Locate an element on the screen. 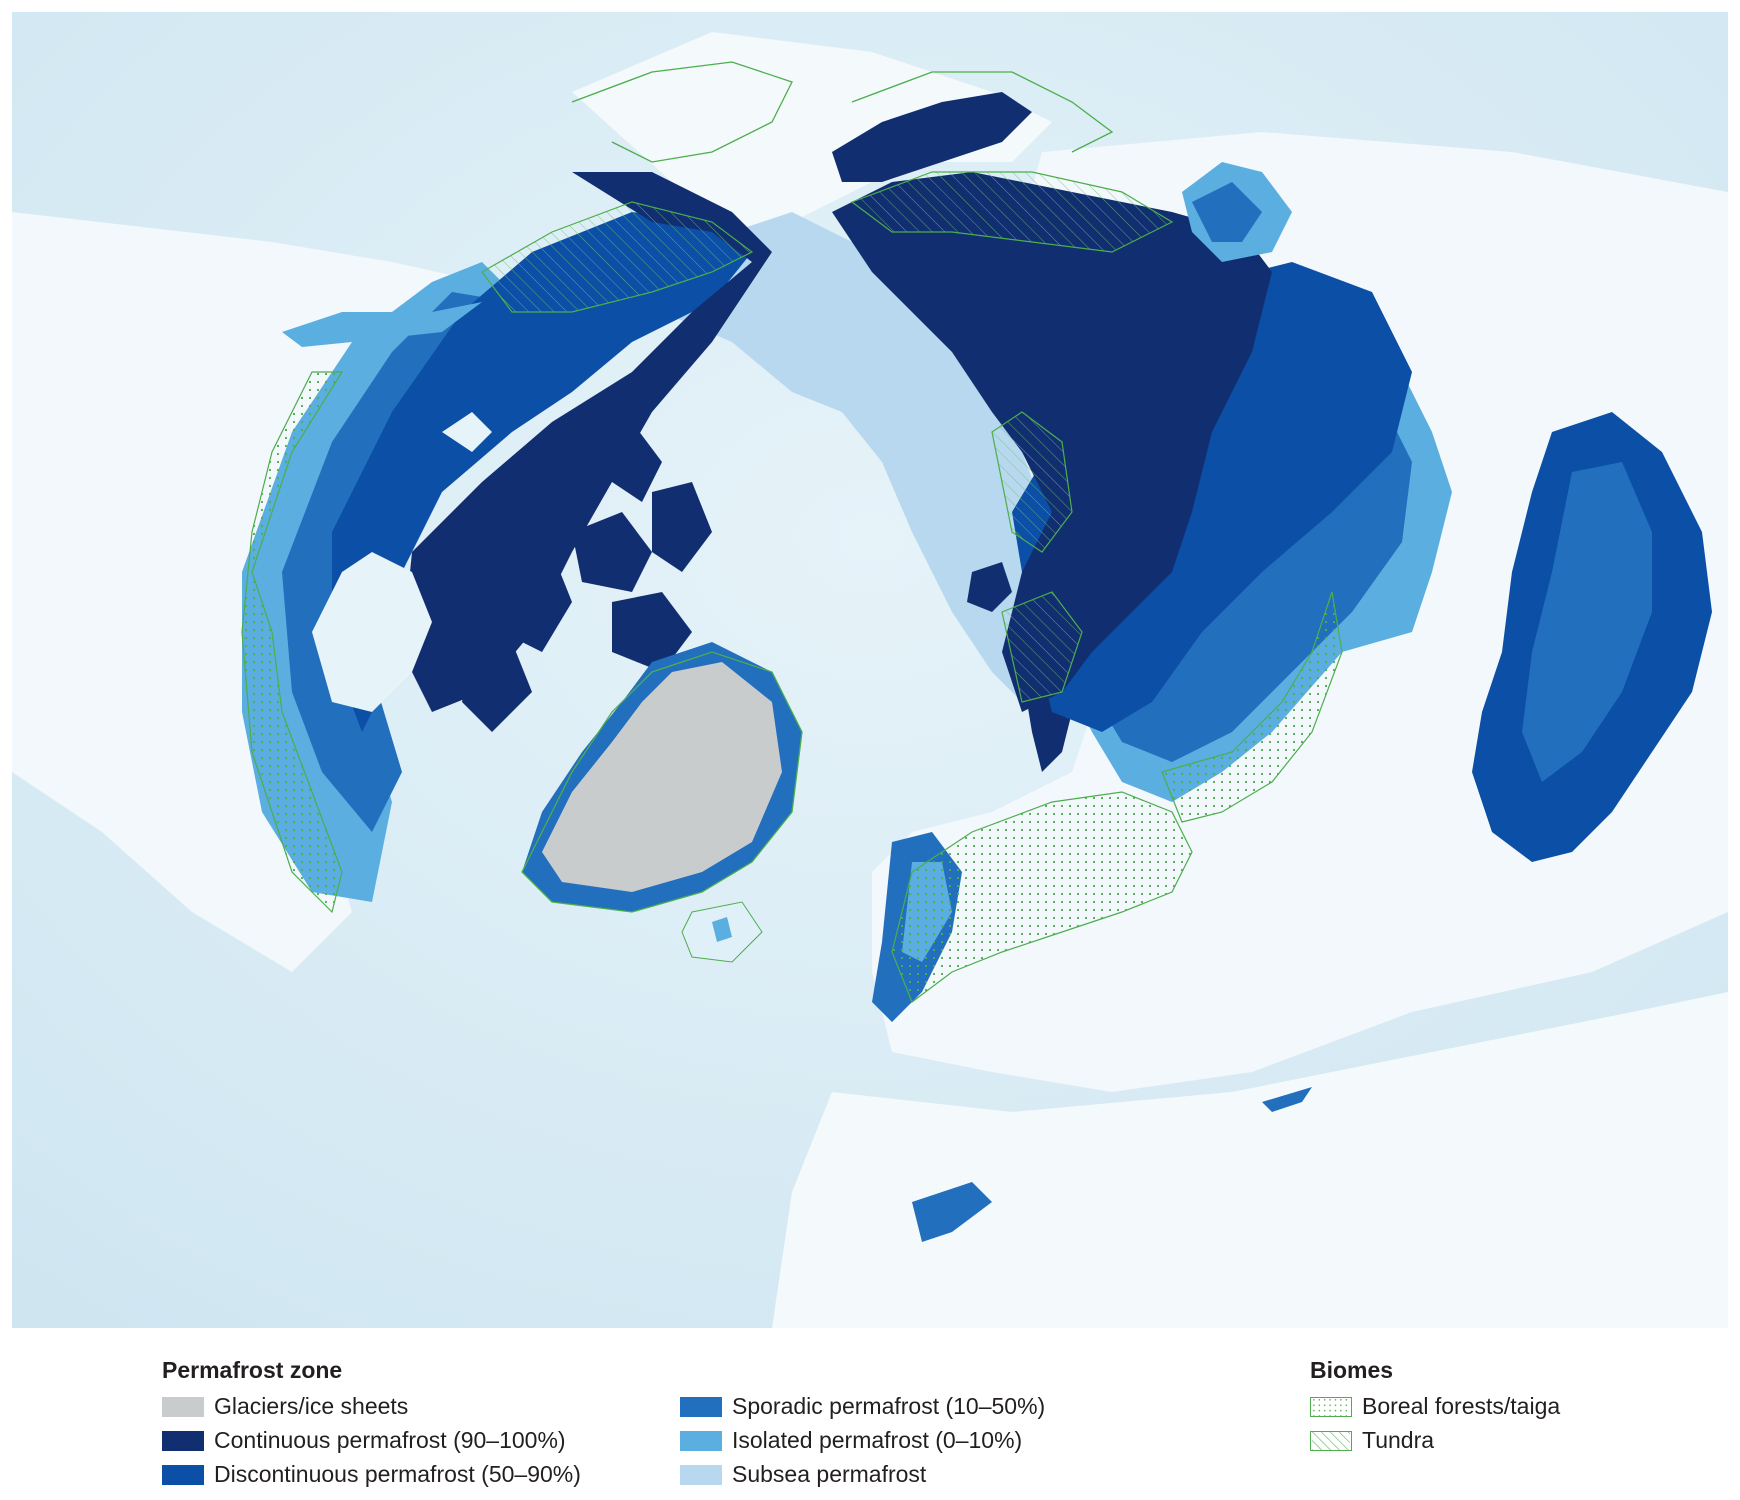  iceland-isolated is located at coordinates (722, 929).